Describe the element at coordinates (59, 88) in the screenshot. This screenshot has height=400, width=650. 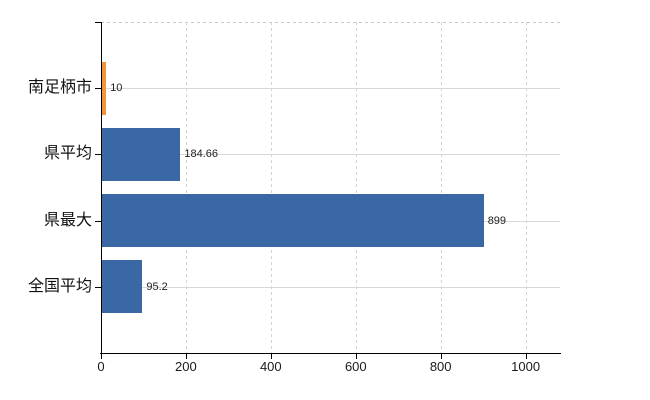
I see `category-label: 南足柄市` at that location.